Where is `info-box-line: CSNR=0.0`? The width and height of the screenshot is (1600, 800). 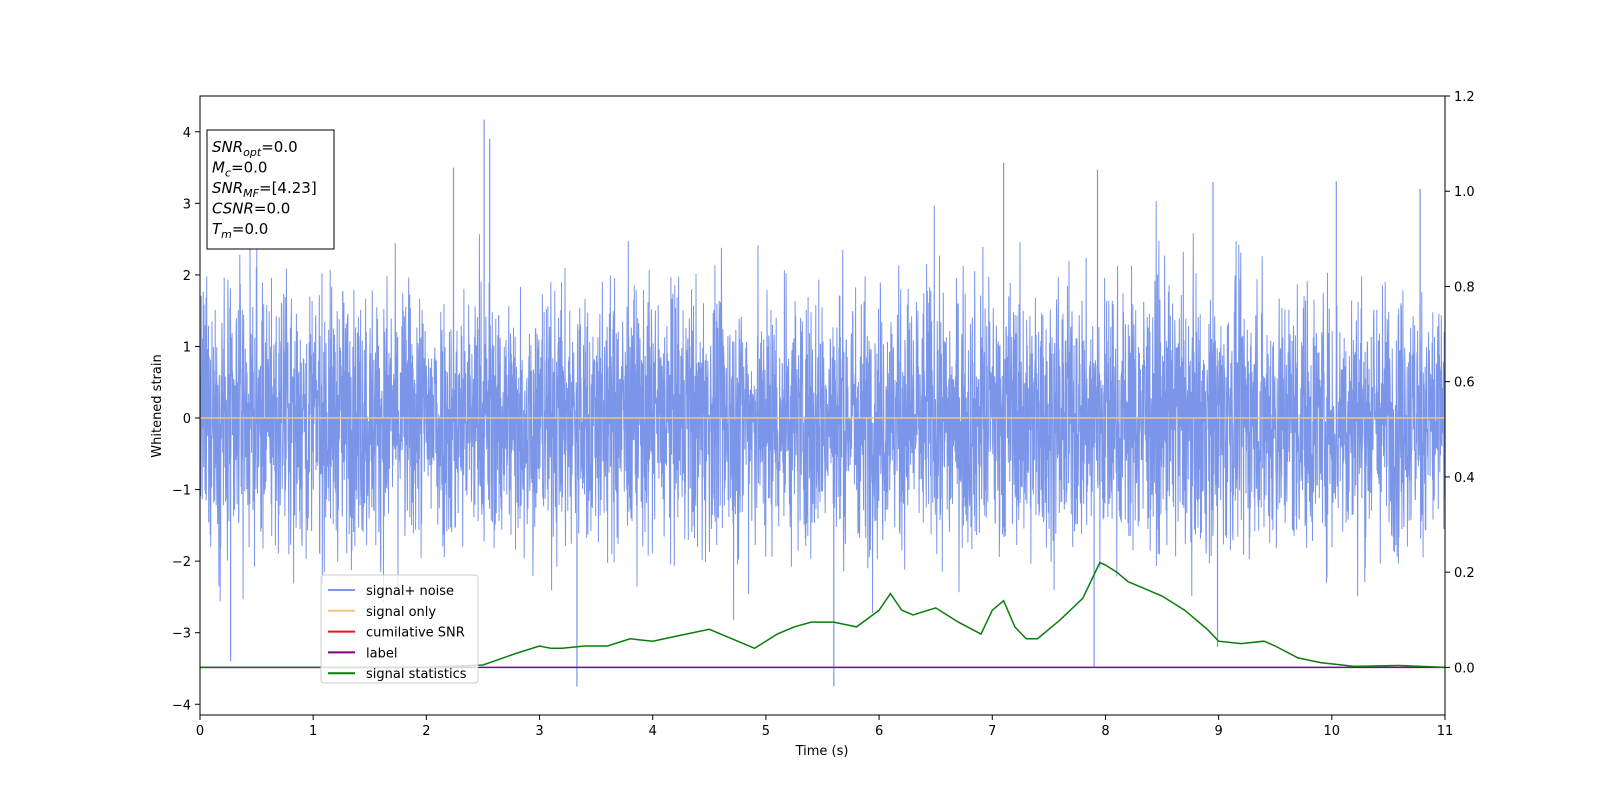
info-box-line: CSNR=0.0 is located at coordinates (251, 209).